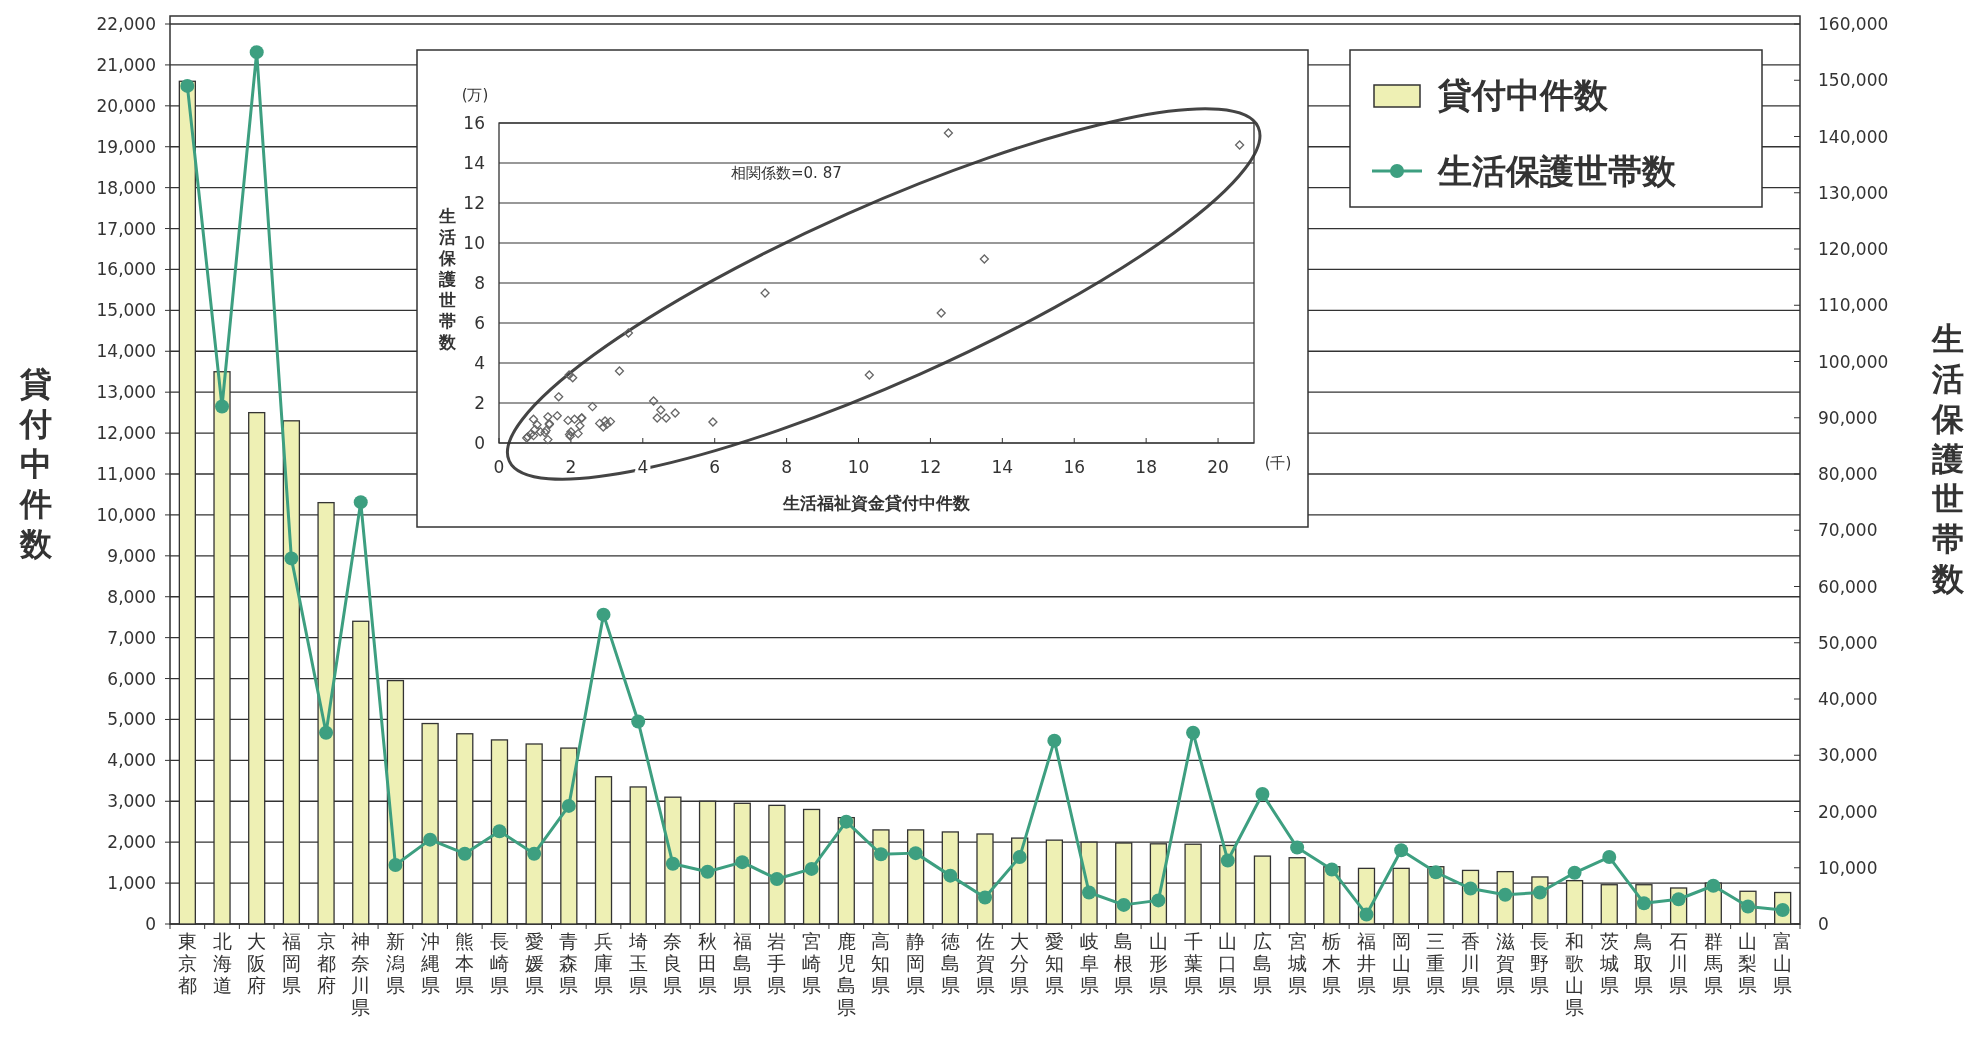 The height and width of the screenshot is (1037, 1981). I want to click on y-tick-label: 22,000, so click(126, 24).